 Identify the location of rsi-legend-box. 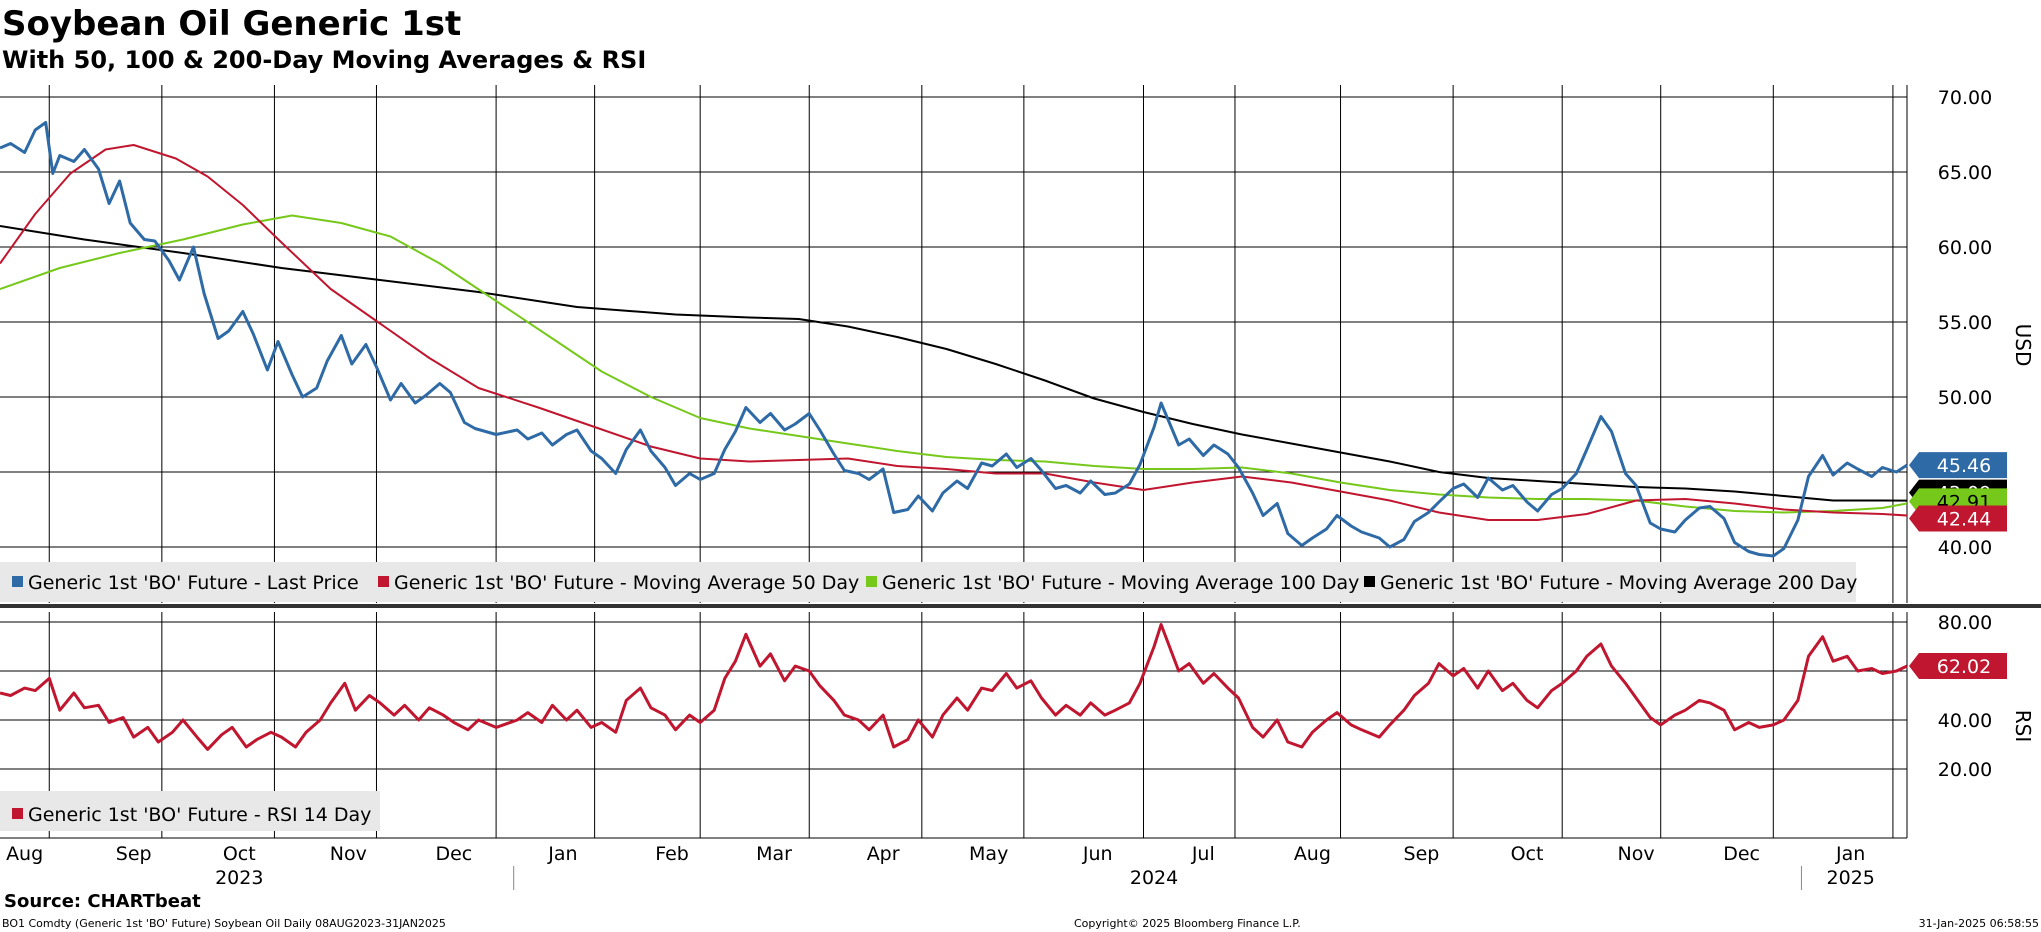
(190, 811).